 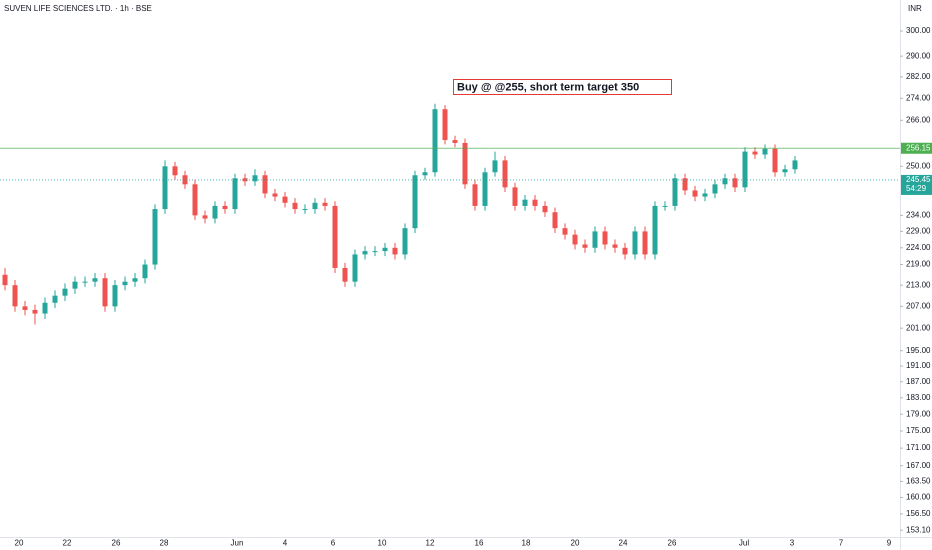 What do you see at coordinates (918, 179) in the screenshot?
I see `last-price-label: 245.45` at bounding box center [918, 179].